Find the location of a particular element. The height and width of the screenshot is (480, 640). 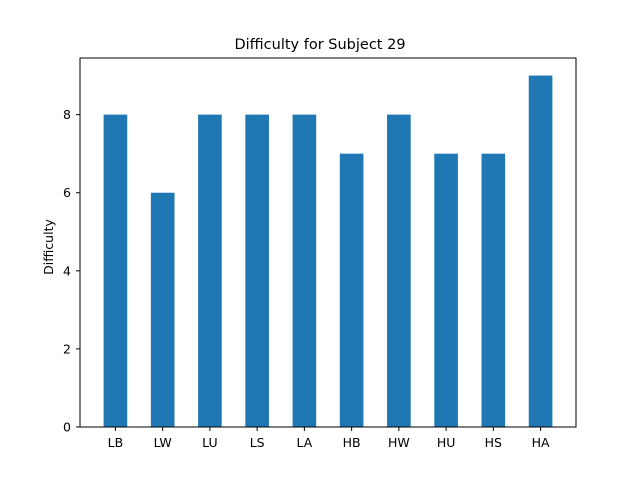

x-axis-ticks: LB LW LU LS LA HB HW HU HS HA is located at coordinates (329, 438).